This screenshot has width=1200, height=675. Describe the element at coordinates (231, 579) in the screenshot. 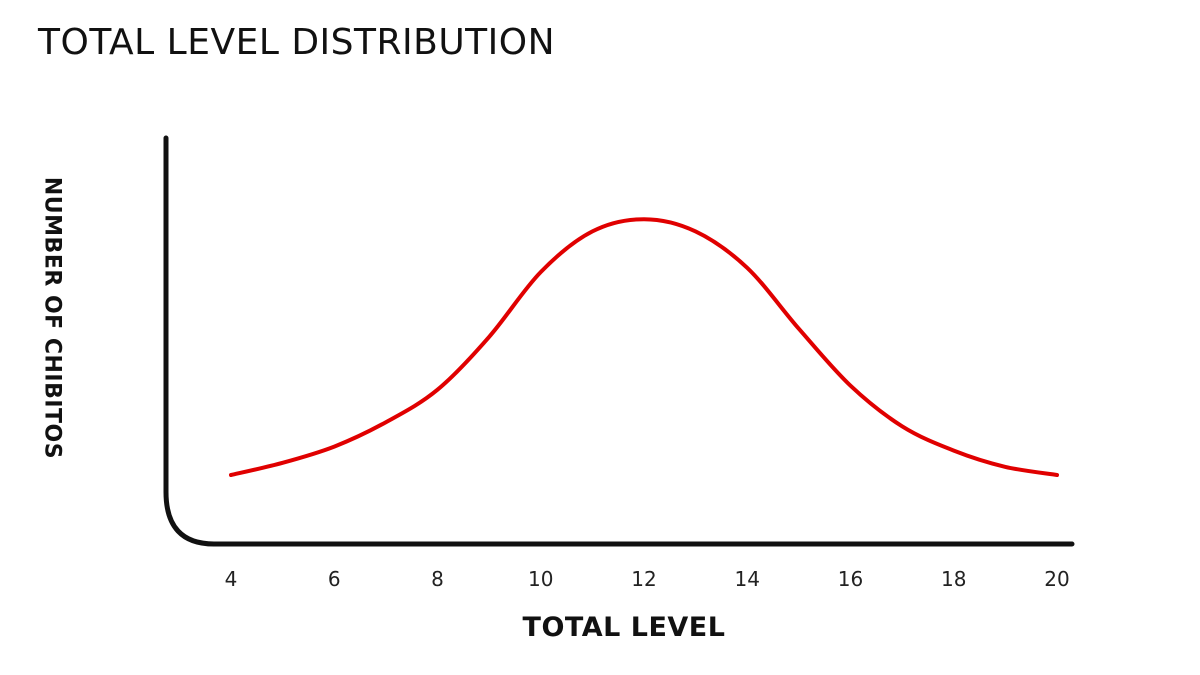

I see `x-tick-label: 4` at that location.